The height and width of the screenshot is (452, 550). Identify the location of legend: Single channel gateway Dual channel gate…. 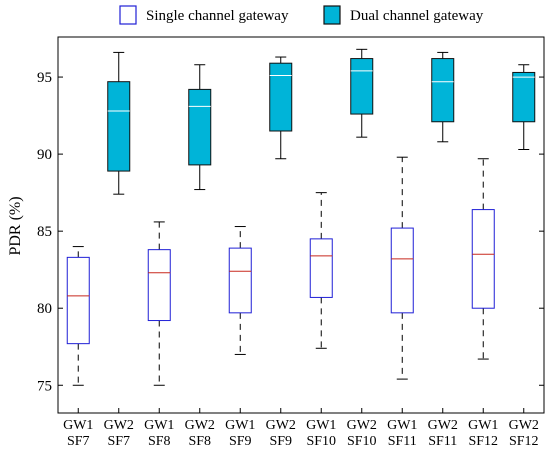
(301, 15).